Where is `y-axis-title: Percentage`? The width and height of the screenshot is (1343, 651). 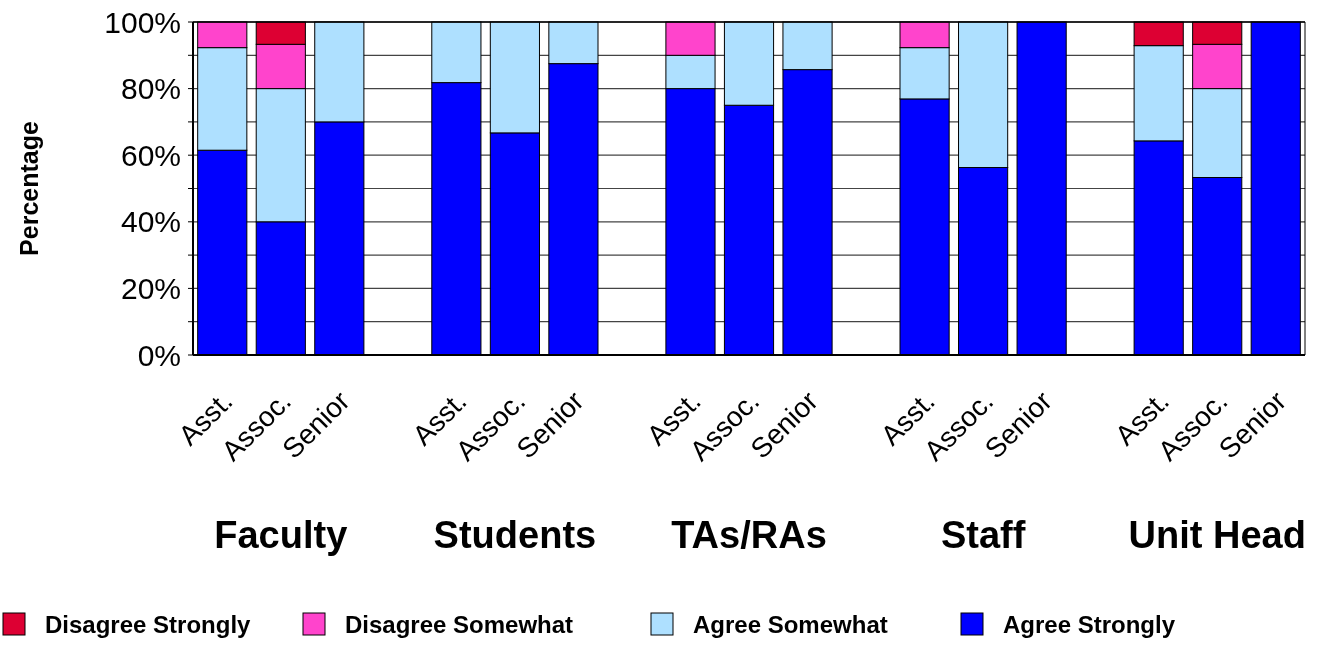 y-axis-title: Percentage is located at coordinates (29, 188).